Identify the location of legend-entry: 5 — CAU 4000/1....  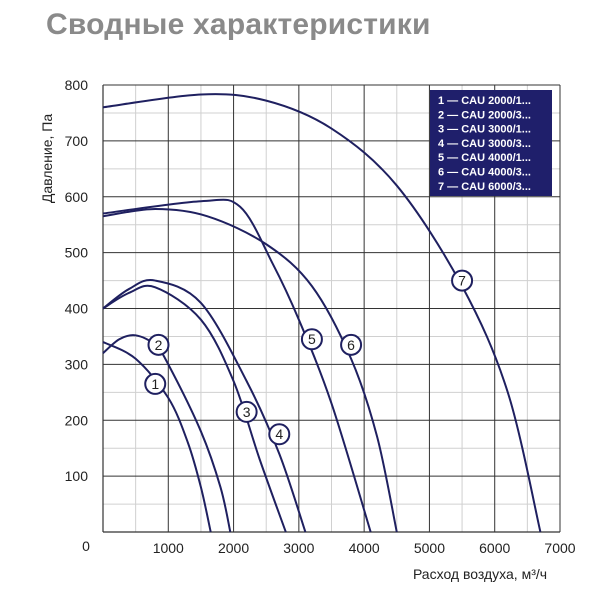
(484, 158).